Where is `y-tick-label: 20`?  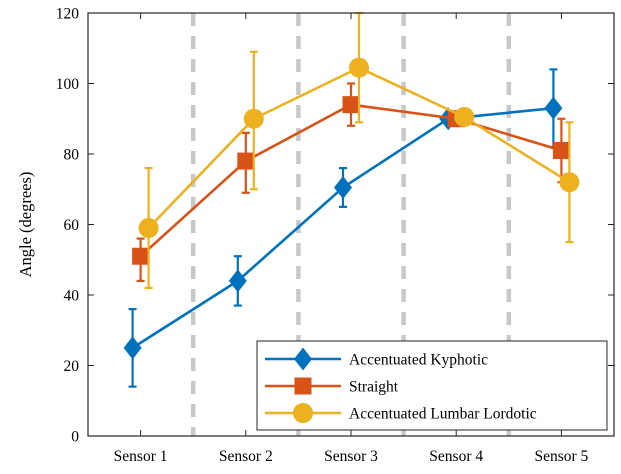
y-tick-label: 20 is located at coordinates (72, 366).